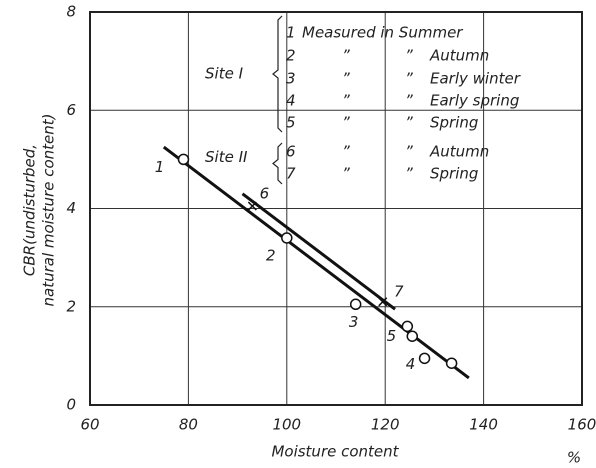 Image resolution: width=596 pixels, height=468 pixels. I want to click on y-axis-label: CBR(undisturbed,, so click(30, 210).